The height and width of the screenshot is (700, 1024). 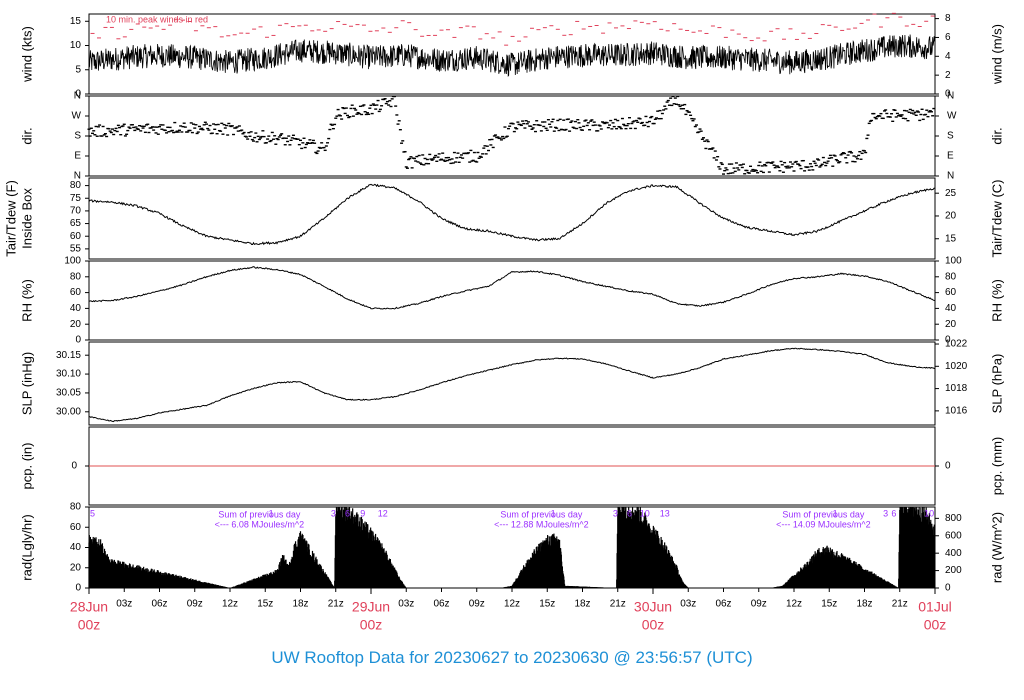 I want to click on rad-left-tick-label: 20, so click(x=76, y=567).